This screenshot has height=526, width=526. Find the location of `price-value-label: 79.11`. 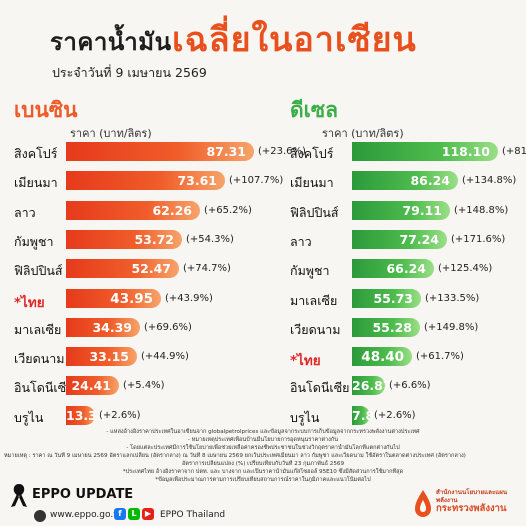

price-value-label: 79.11 is located at coordinates (422, 210).